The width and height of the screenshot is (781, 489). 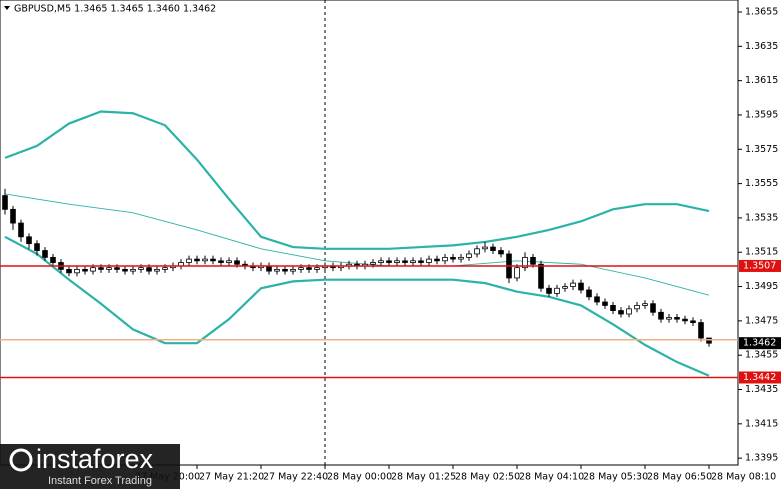 What do you see at coordinates (359, 477) in the screenshot?
I see `x-tick-label: 28 May 00:00` at bounding box center [359, 477].